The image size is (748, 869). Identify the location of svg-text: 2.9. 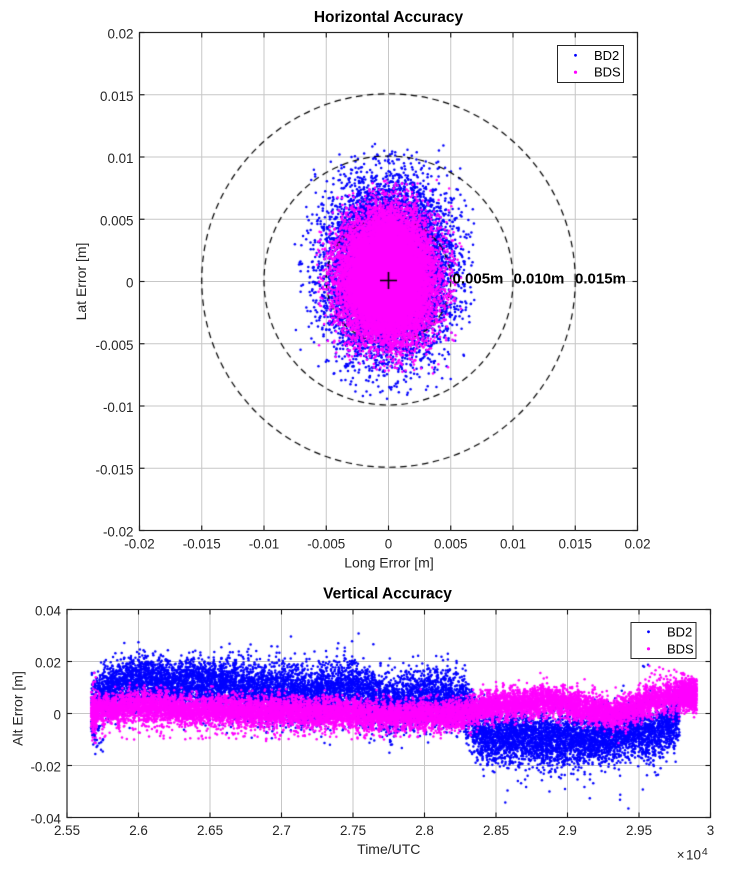
(567, 830).